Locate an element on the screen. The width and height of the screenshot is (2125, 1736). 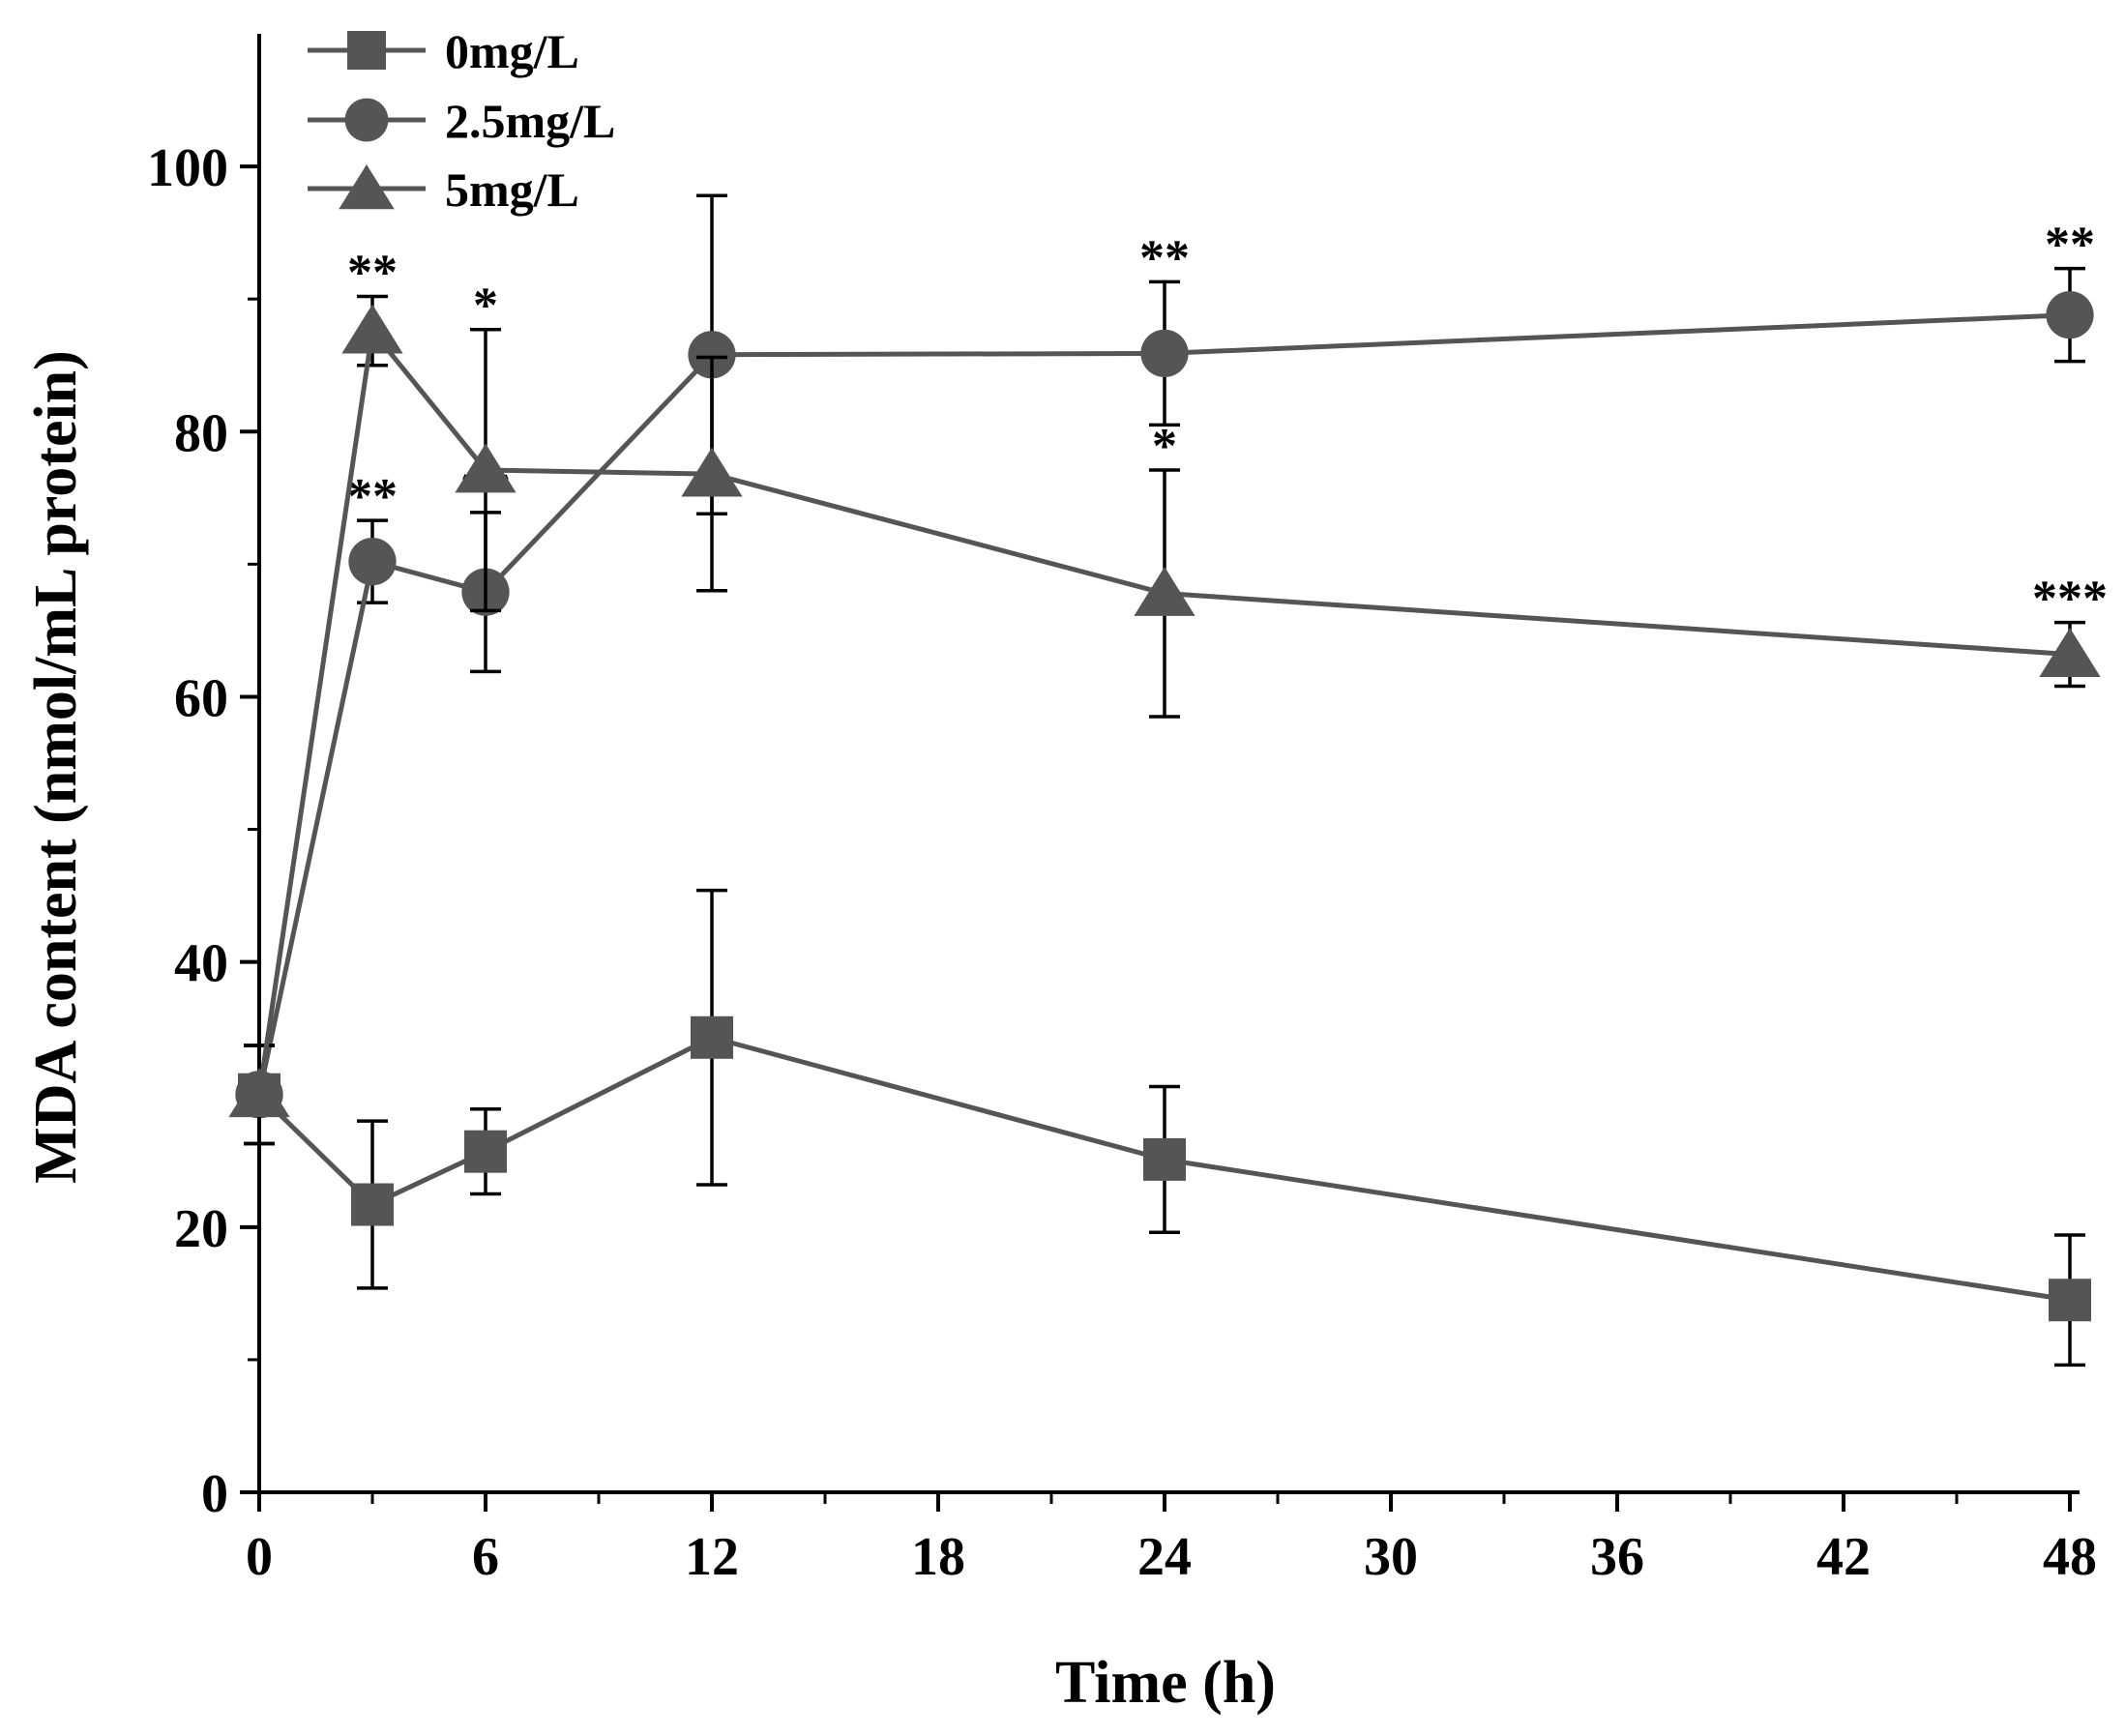
legend: 0mg/L 2.5mg/L 5mg/L is located at coordinates (461, 120).